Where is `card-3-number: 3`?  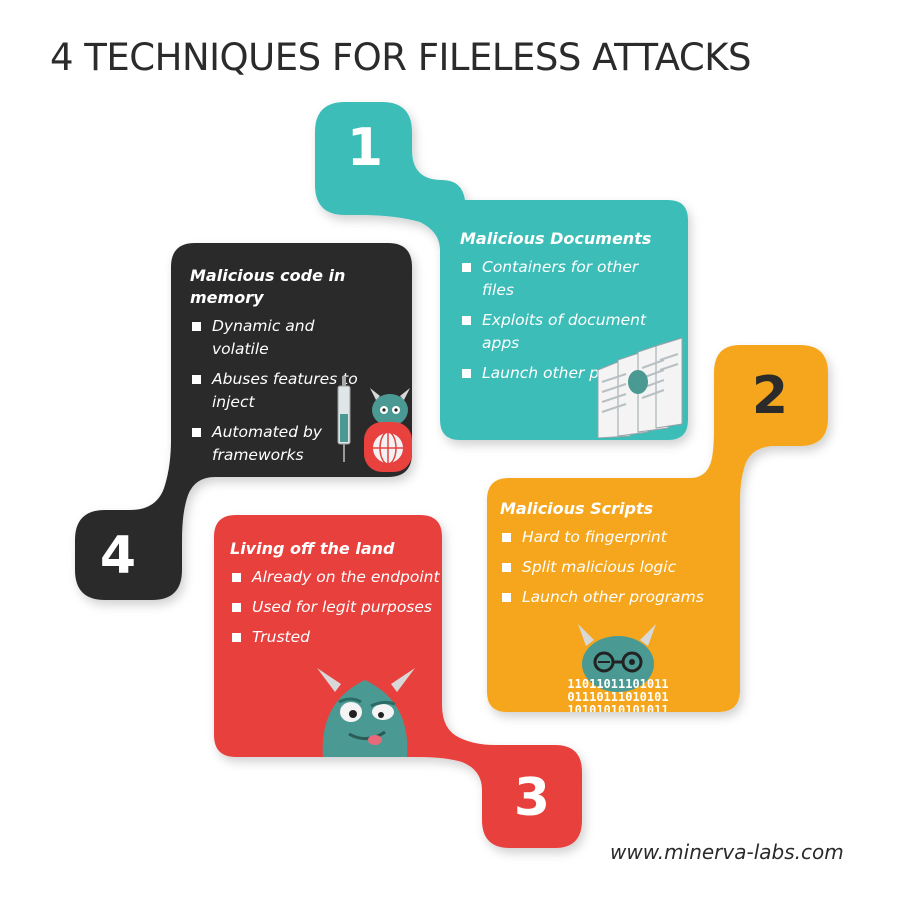
card-3-number: 3 is located at coordinates (532, 798).